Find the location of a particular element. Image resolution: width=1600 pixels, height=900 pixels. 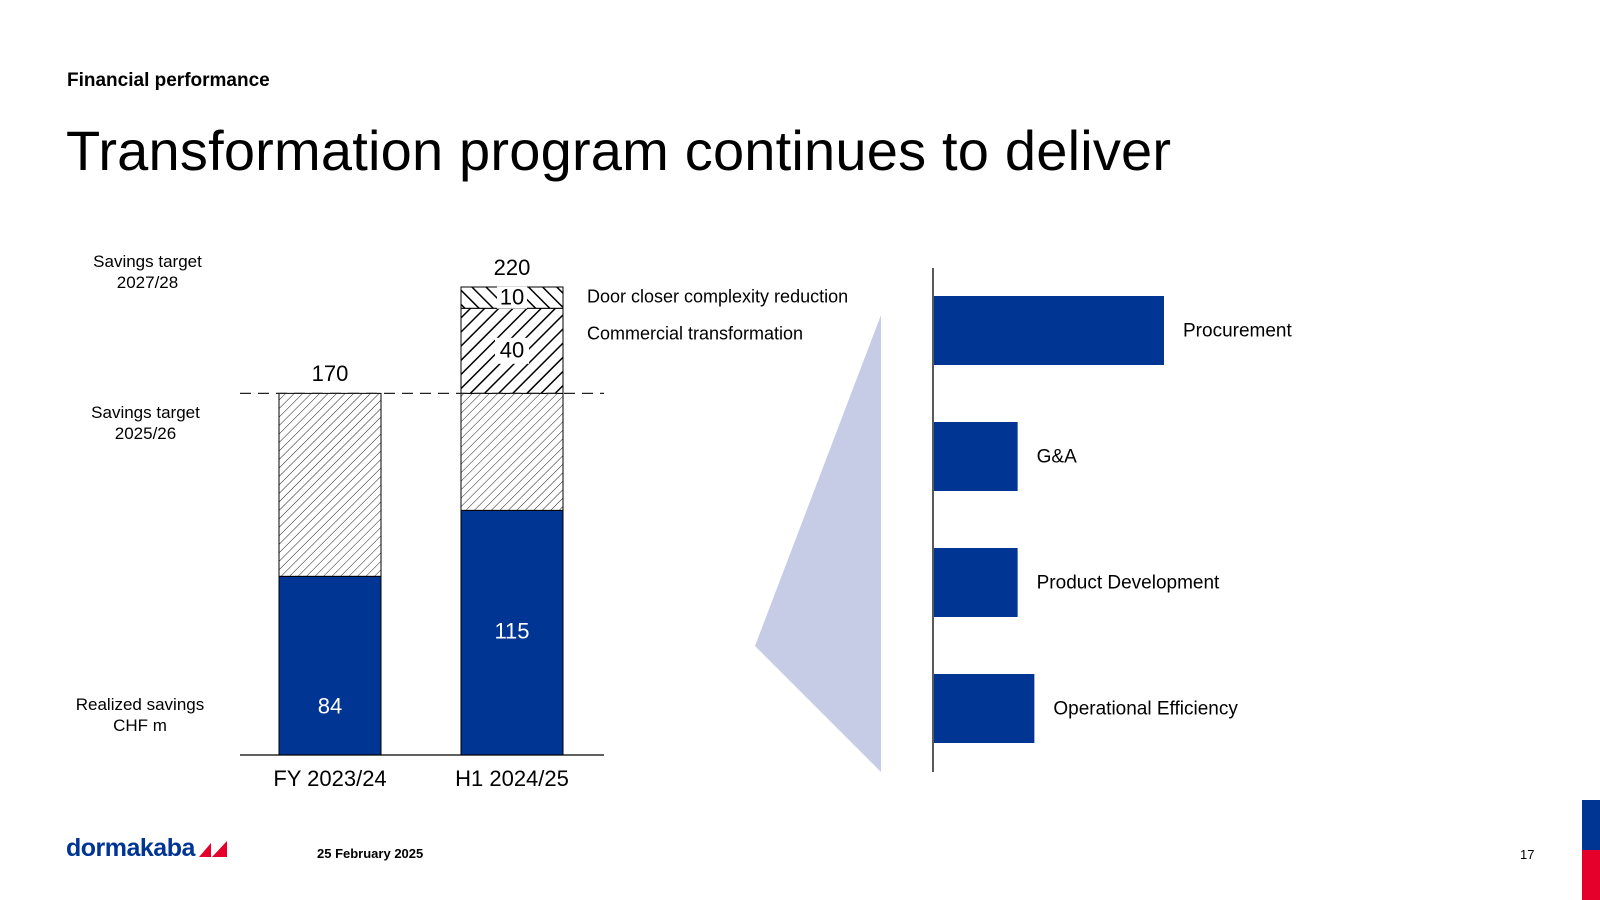

row-label-target-2526: Savings target 2025/26 is located at coordinates (145, 423).